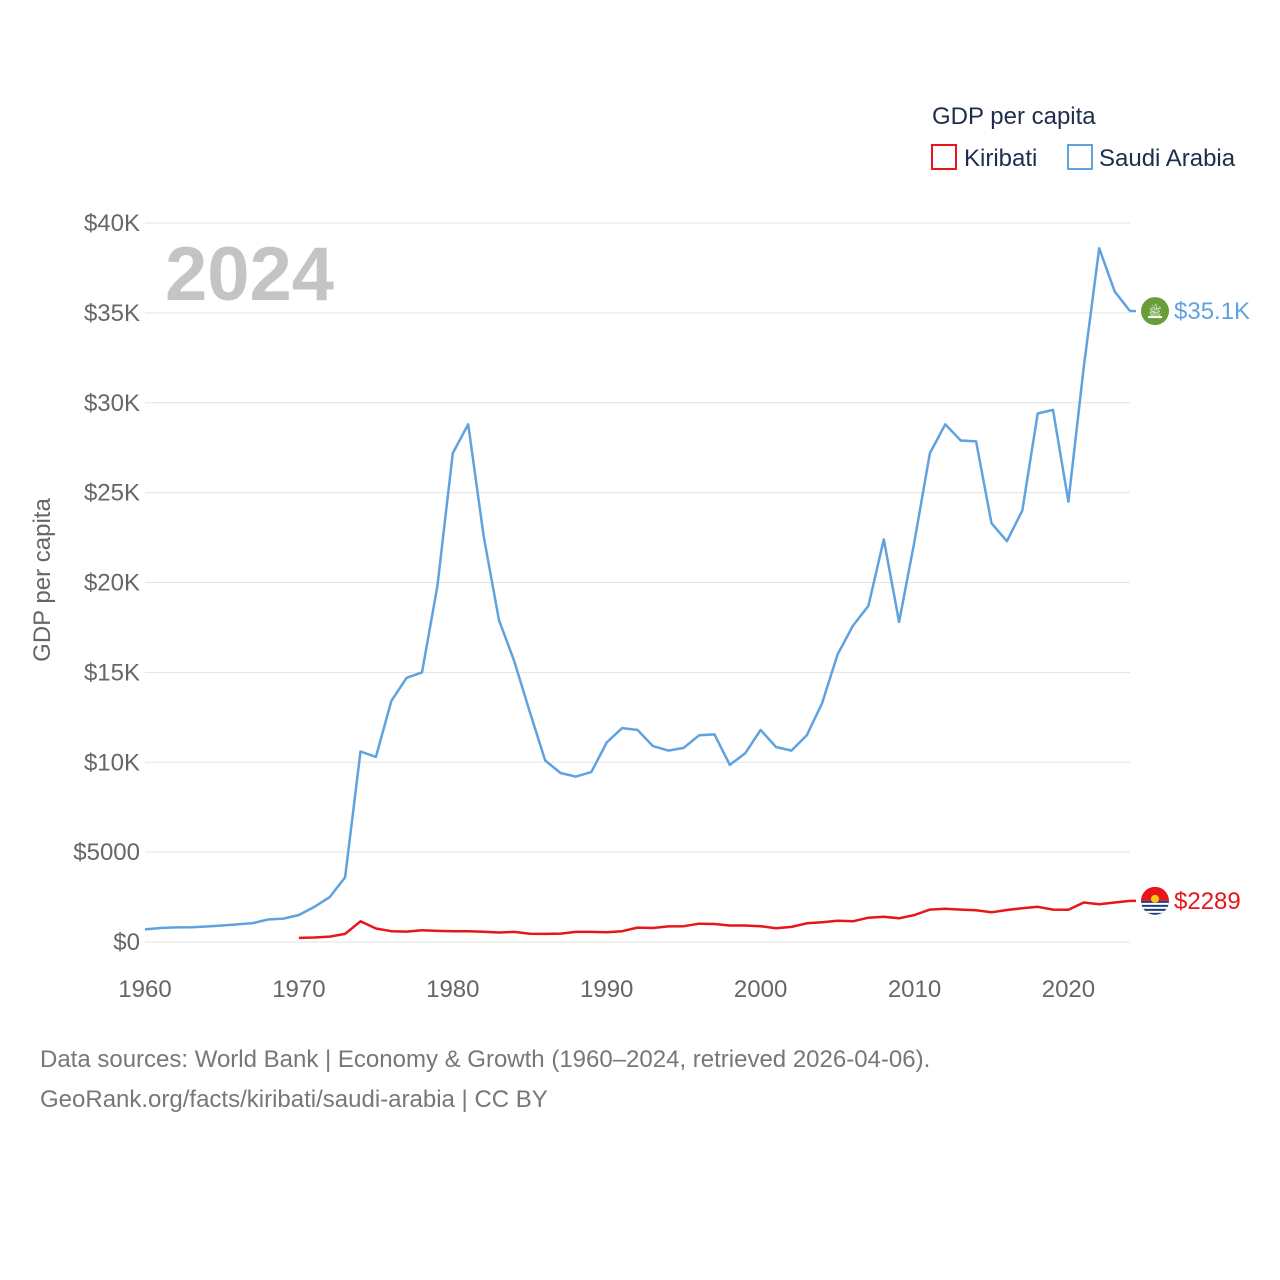 The image size is (1280, 1280). I want to click on y-tick-label: $0, so click(126, 942).